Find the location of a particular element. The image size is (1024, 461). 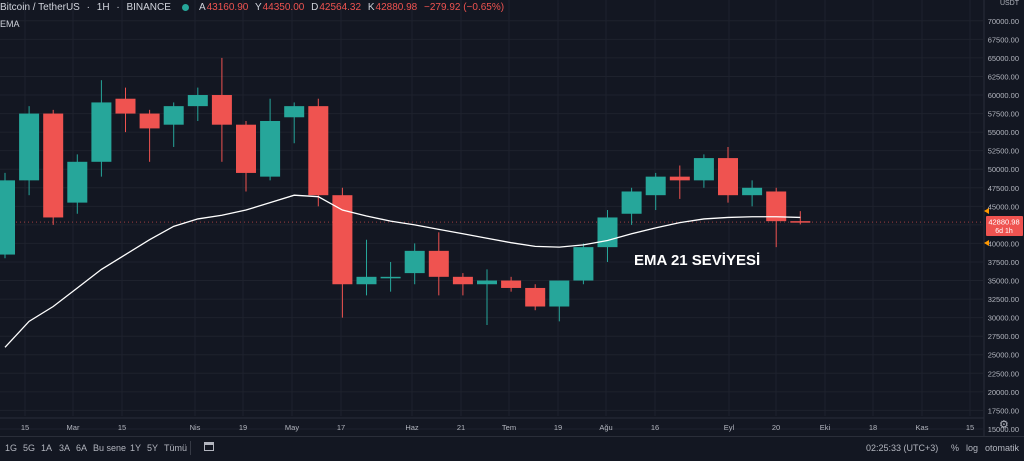

time-tick-label: Eyl is located at coordinates (729, 427).